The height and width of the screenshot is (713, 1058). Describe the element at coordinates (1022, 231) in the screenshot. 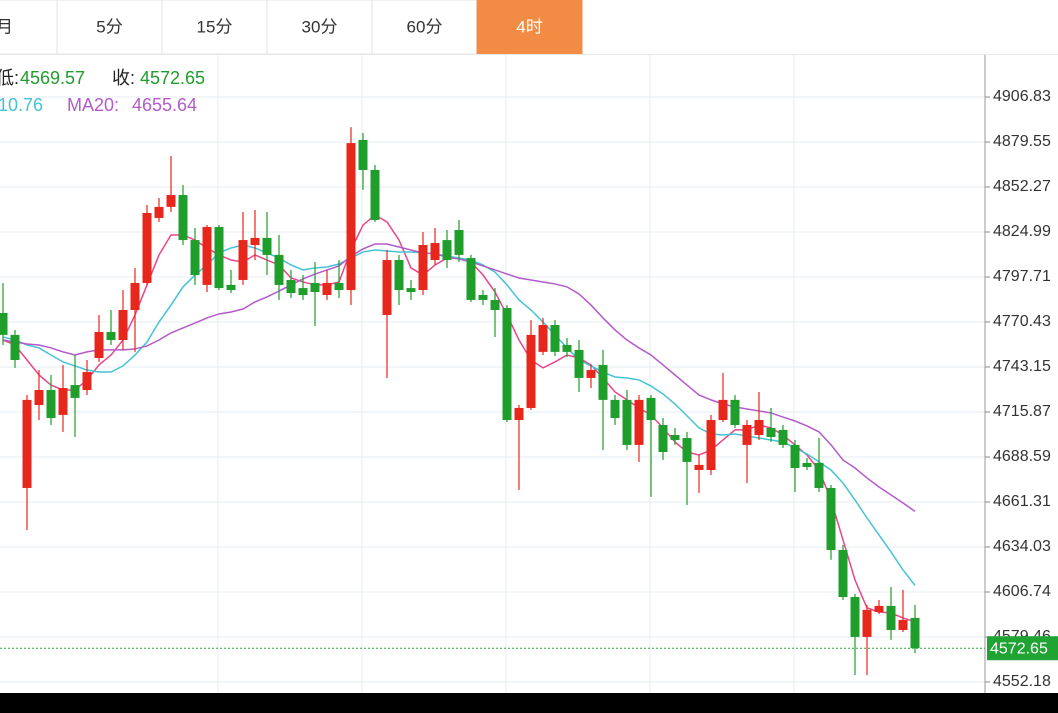

I see `y-tick-label: 4824.99` at that location.